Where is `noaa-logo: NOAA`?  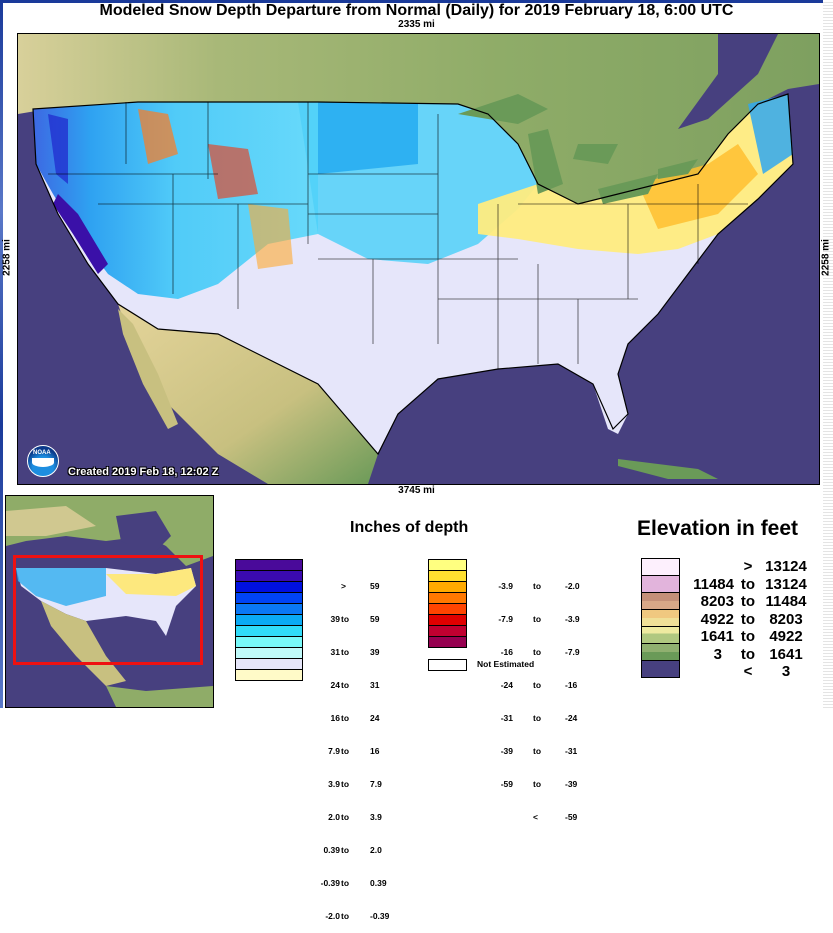 noaa-logo: NOAA is located at coordinates (43, 461).